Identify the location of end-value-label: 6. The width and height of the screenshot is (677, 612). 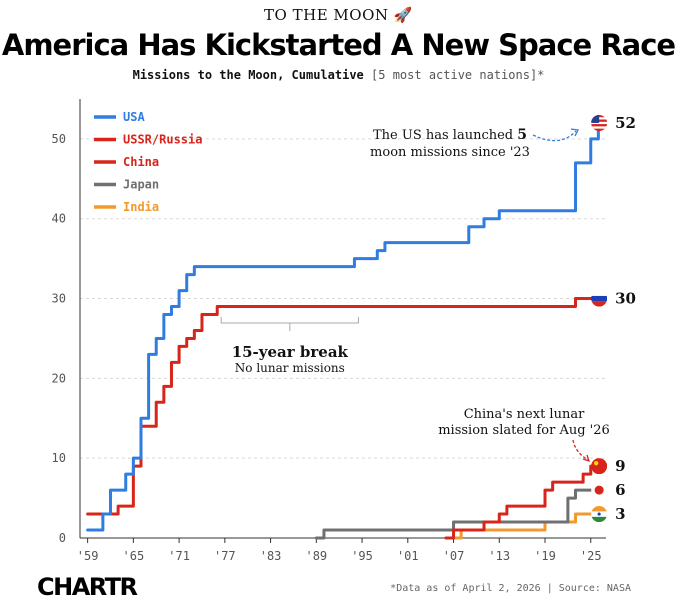
(620, 490).